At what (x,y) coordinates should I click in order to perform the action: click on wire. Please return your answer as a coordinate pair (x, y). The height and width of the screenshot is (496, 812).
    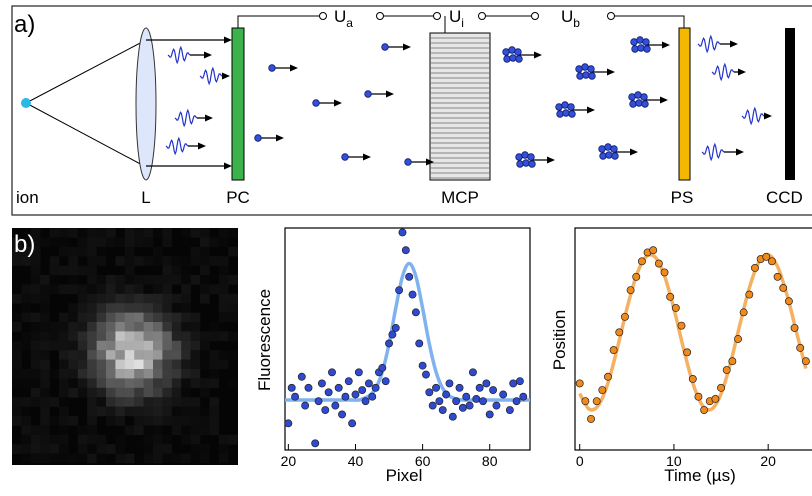
    Looking at the image, I should click on (649, 21).